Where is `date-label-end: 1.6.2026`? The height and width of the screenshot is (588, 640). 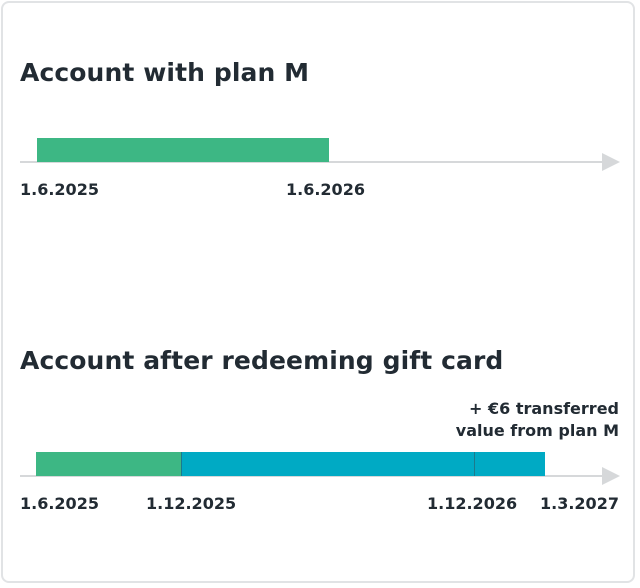
date-label-end: 1.6.2026 is located at coordinates (325, 189).